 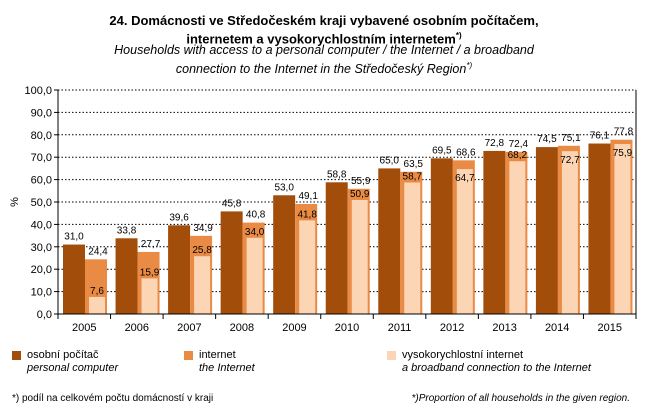 What do you see at coordinates (518, 155) in the screenshot?
I see `data-label-broadband: 68,2` at bounding box center [518, 155].